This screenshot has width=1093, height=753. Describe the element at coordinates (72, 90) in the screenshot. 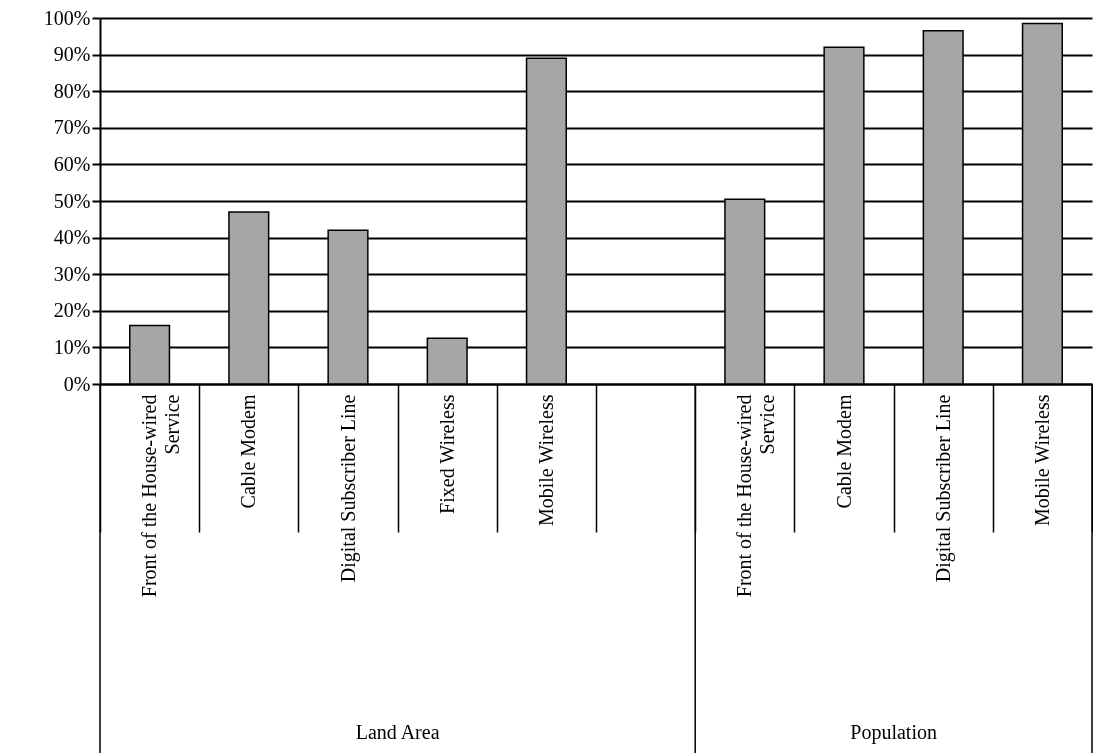

I see `y-tick-label: 80%` at that location.